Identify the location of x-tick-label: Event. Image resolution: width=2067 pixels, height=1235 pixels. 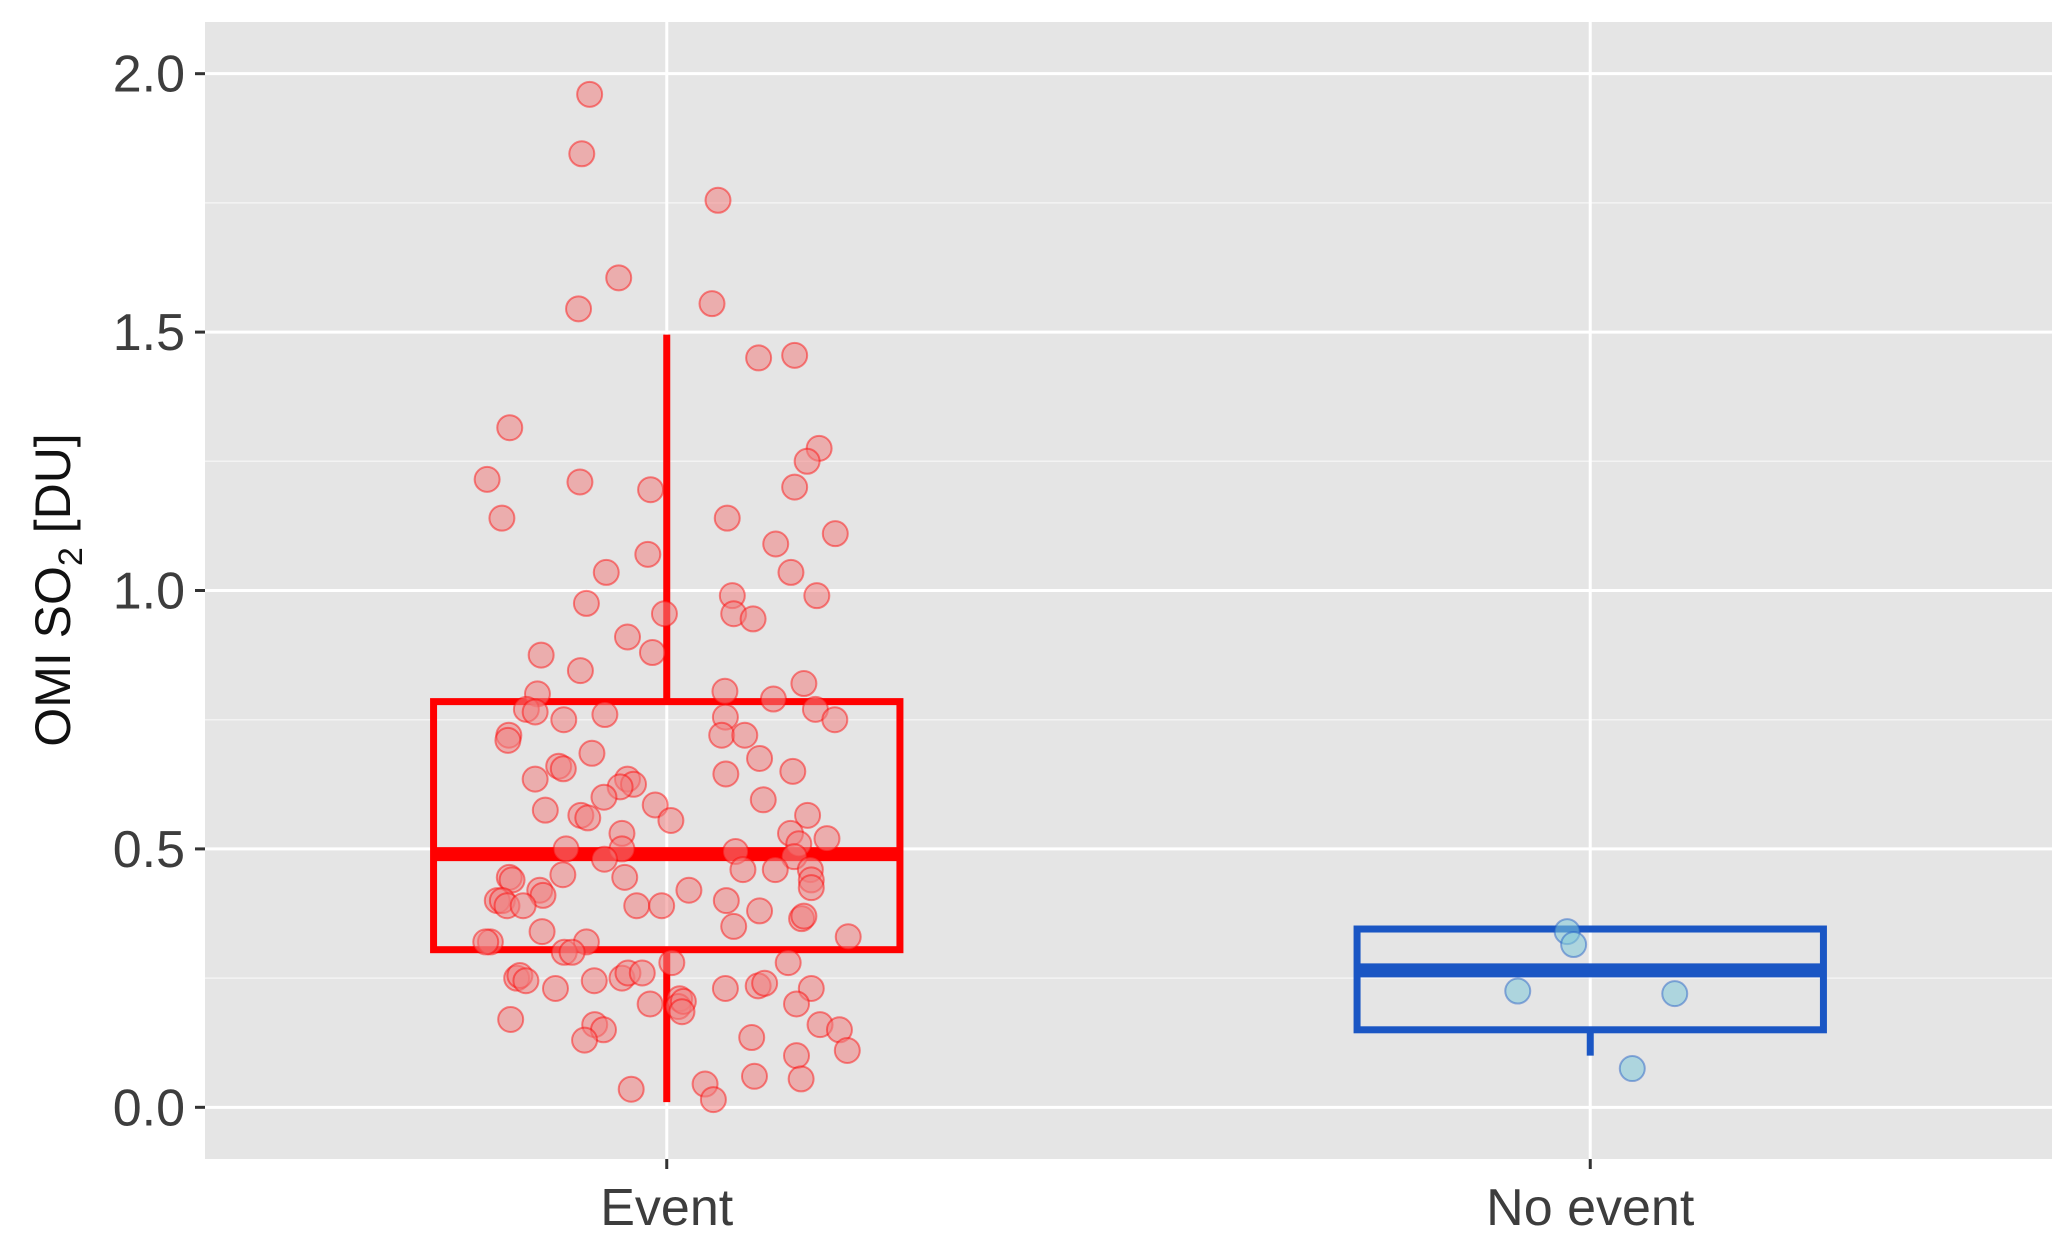
(667, 1207).